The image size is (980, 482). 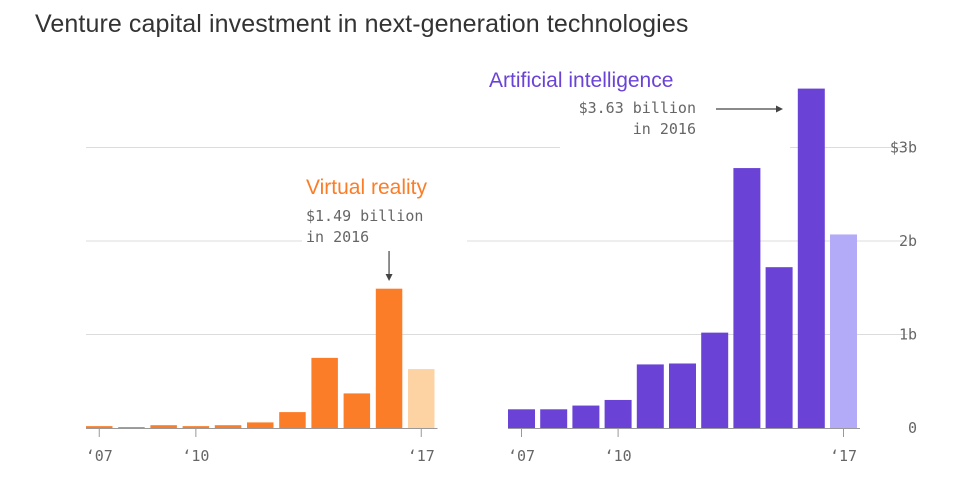 I want to click on annotation-title-virtual-reality: Virtual reality, so click(x=366, y=187).